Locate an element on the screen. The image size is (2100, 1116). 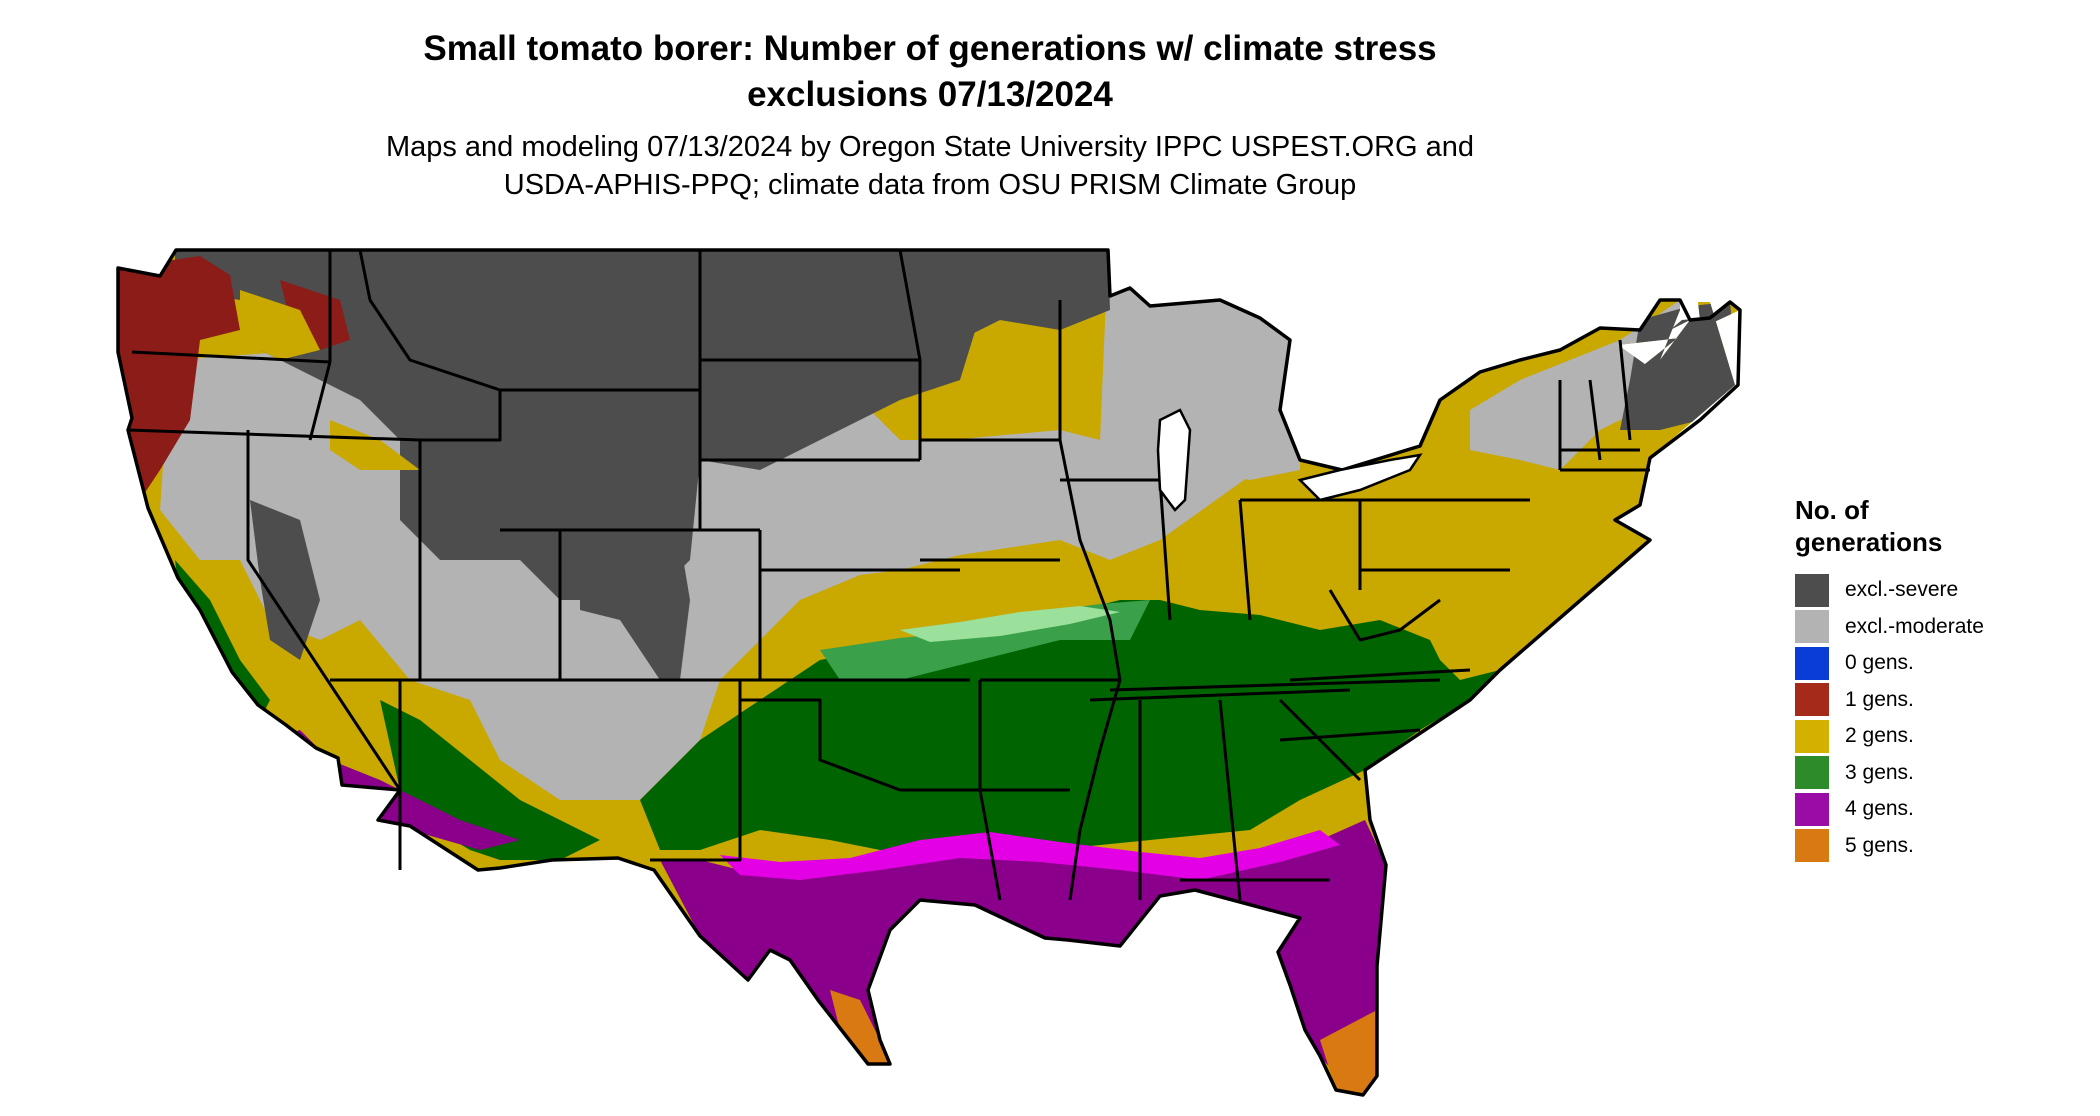
border-ky-tn is located at coordinates (1275, 685).